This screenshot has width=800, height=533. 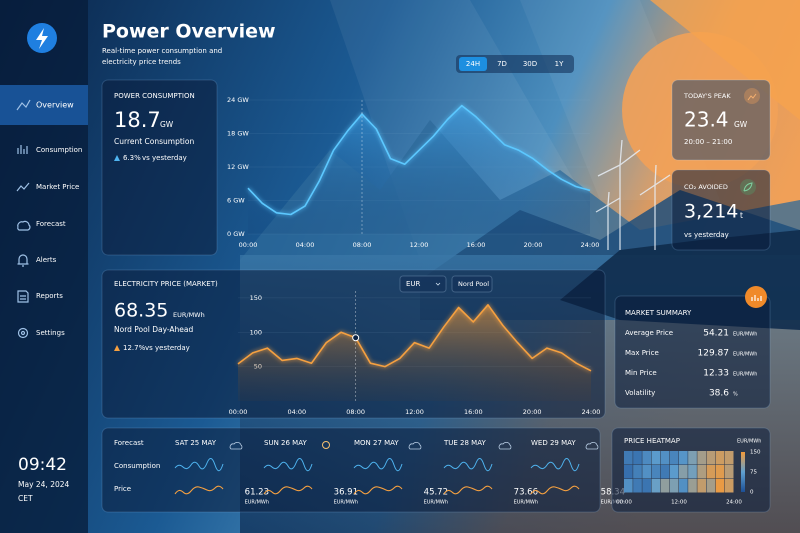 I want to click on x-tick-label: 20:00, so click(x=532, y=412).